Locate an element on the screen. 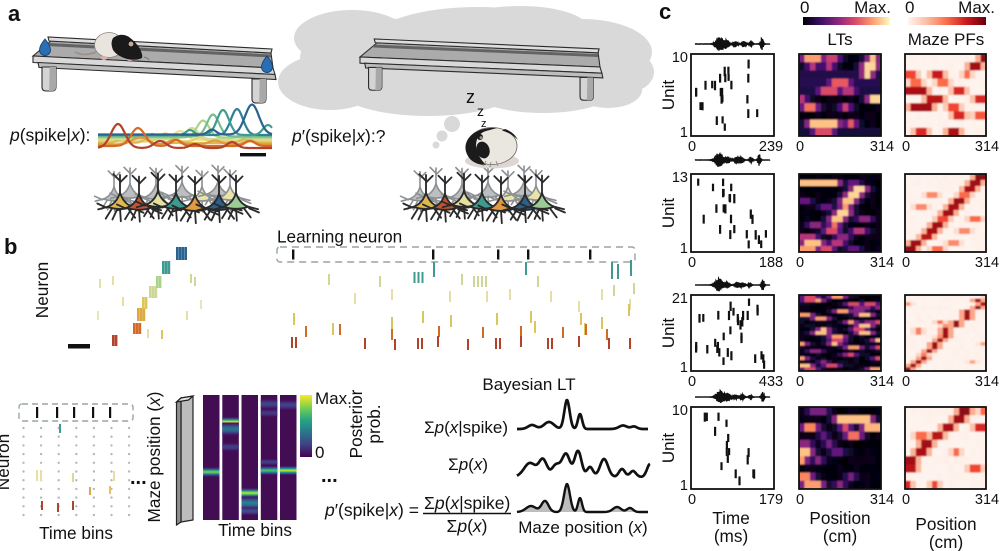 This screenshot has width=1000, height=551. svg-text: Time is located at coordinates (731, 518).